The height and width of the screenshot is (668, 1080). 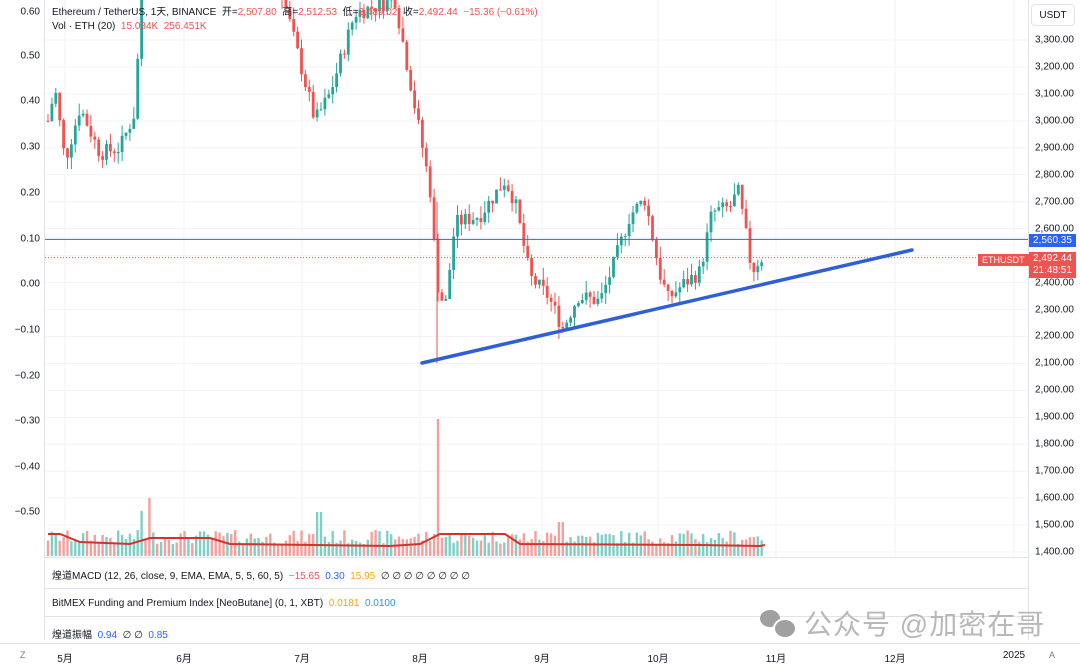 What do you see at coordinates (894, 657) in the screenshot?
I see `time-axis-label: 12月` at bounding box center [894, 657].